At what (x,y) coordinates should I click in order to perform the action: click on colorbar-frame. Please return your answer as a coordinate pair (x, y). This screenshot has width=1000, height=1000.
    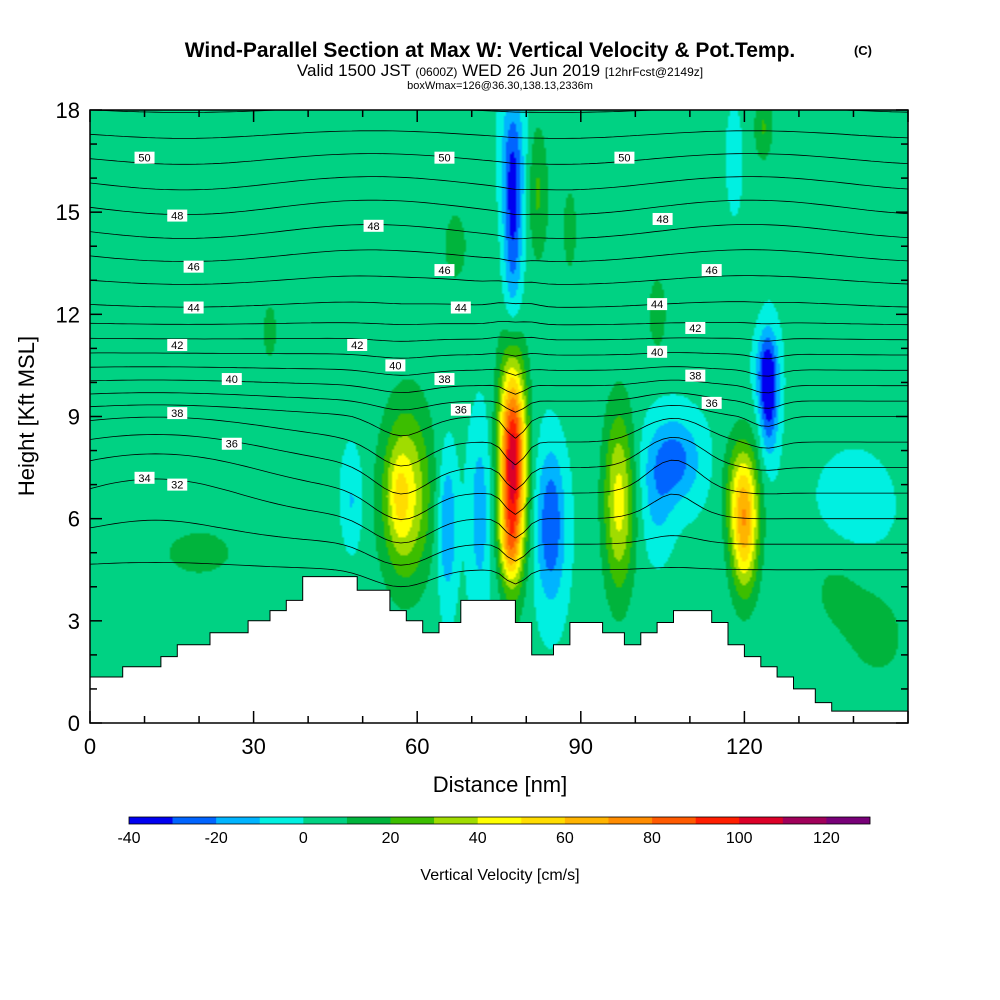
    Looking at the image, I should click on (499, 820).